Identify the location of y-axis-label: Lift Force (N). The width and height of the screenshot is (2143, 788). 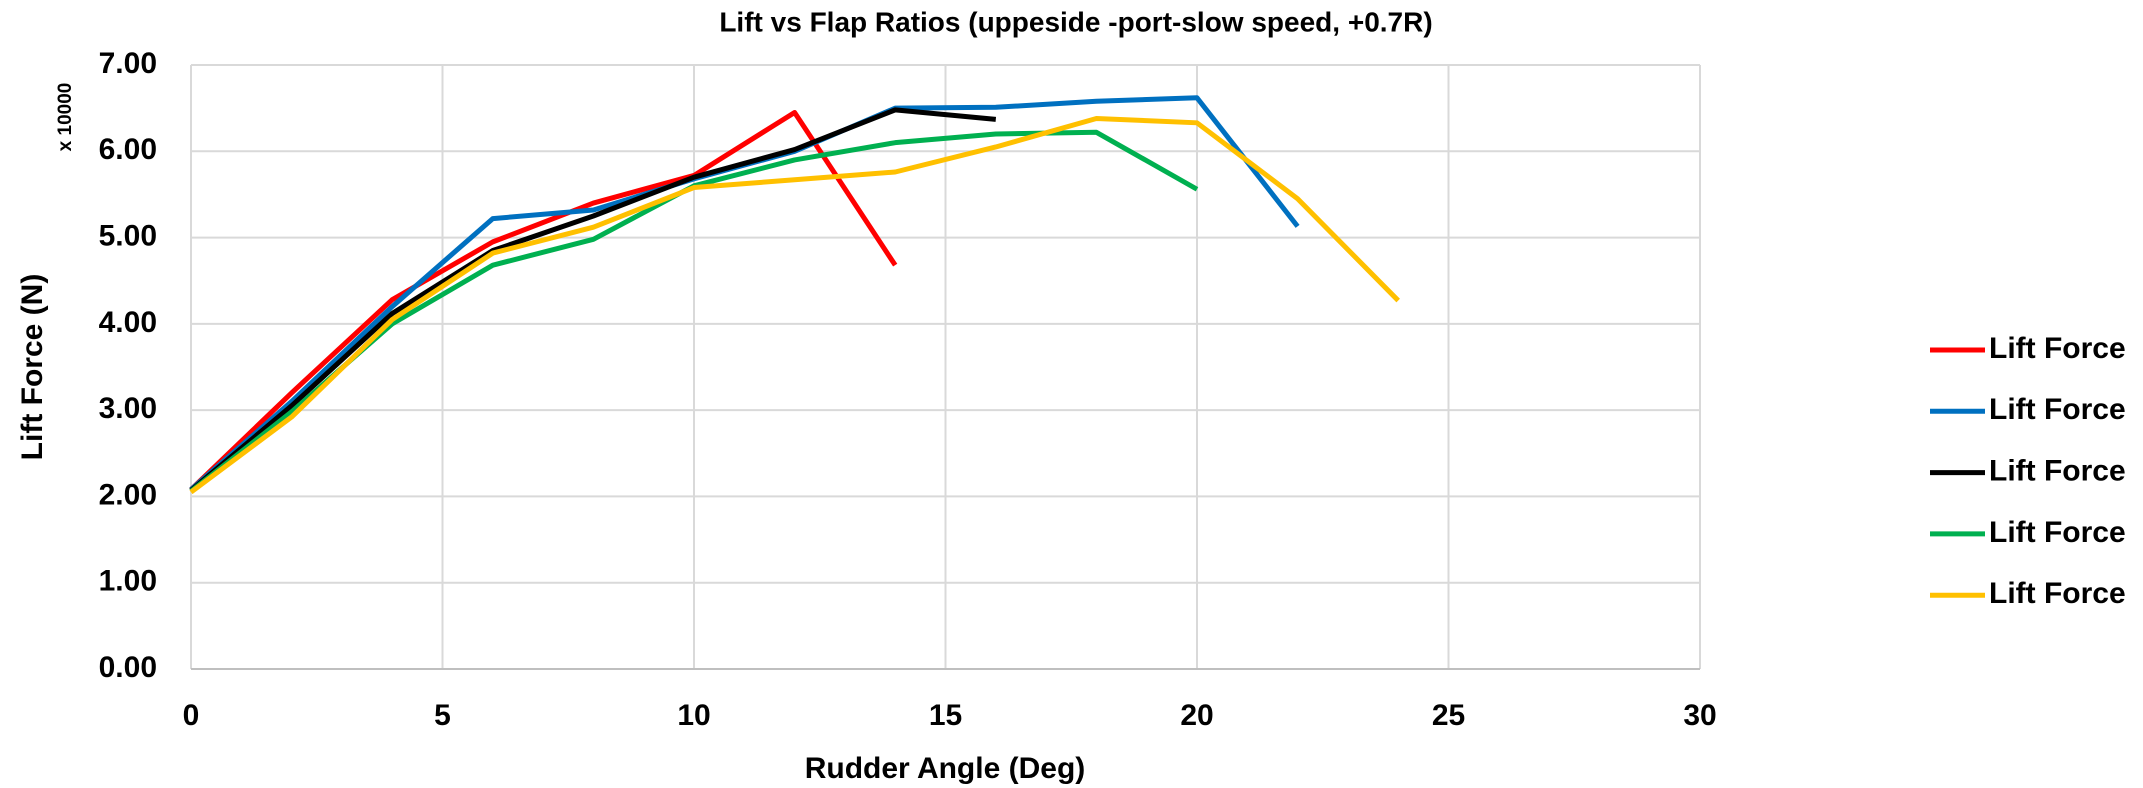
(32, 367).